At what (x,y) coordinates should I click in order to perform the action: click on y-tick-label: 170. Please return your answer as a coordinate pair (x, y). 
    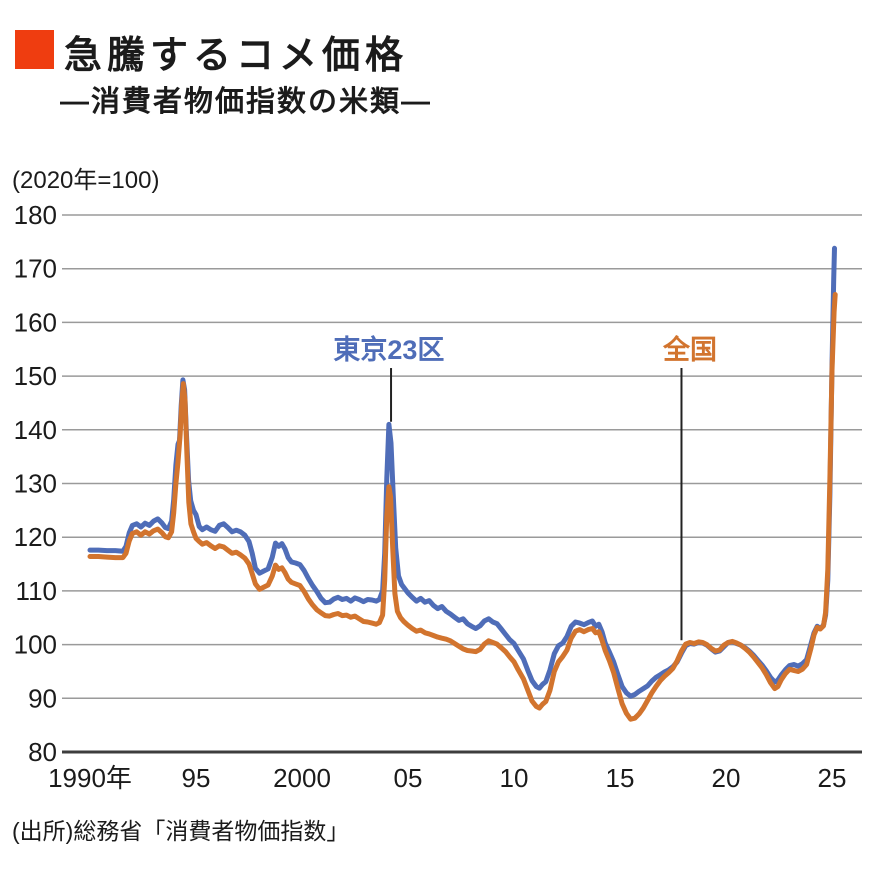
    Looking at the image, I should click on (35, 269).